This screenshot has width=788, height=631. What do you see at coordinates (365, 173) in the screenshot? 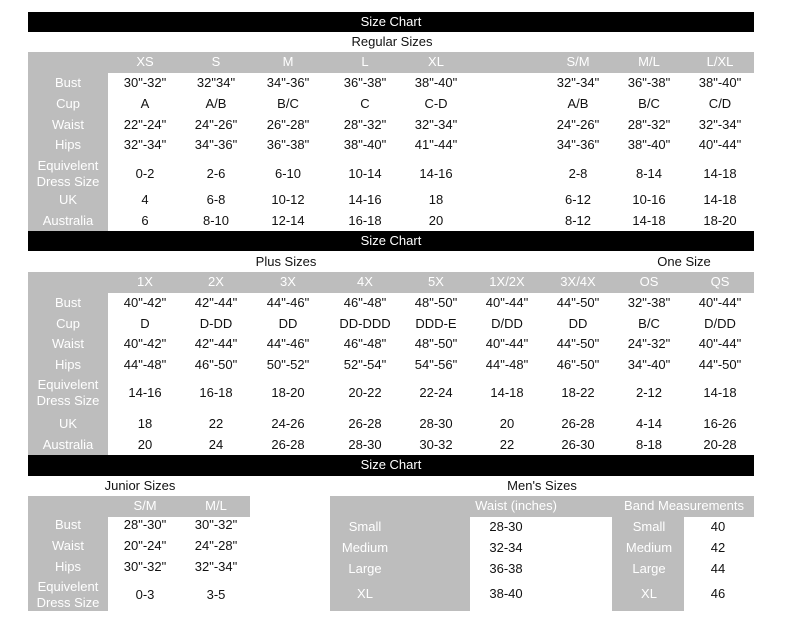
I see `table-cell: 10-14` at bounding box center [365, 173].